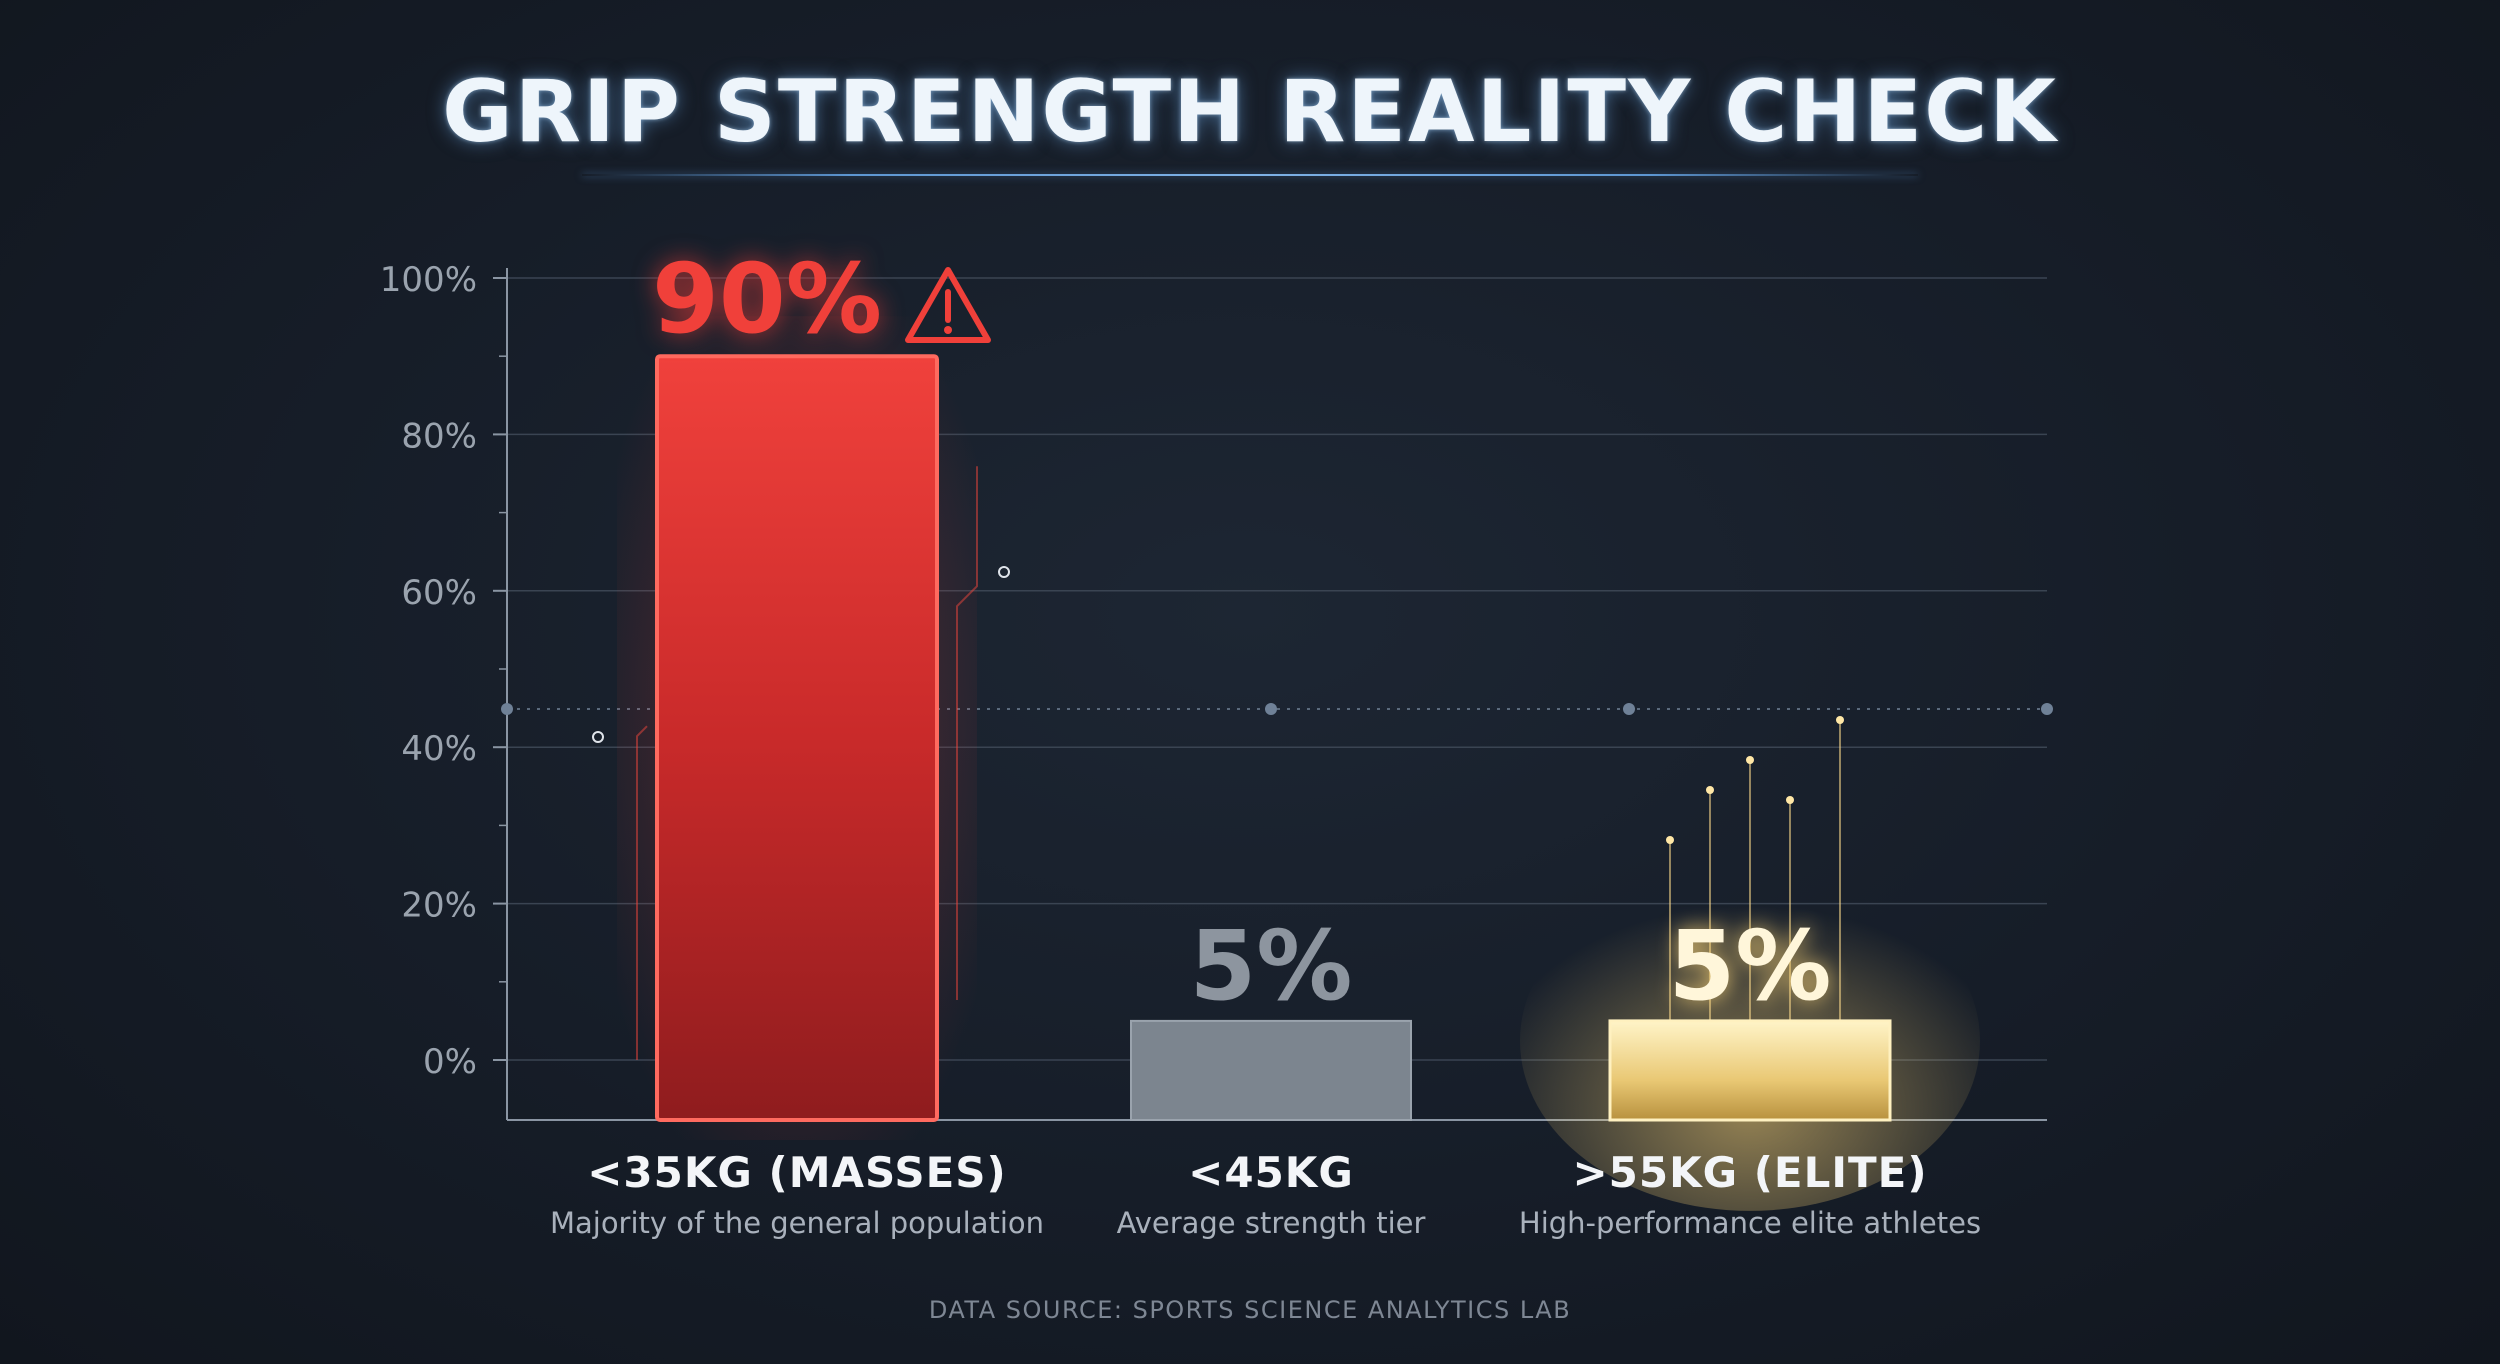 The width and height of the screenshot is (2500, 1364). Describe the element at coordinates (797, 1172) in the screenshot. I see `category-label-masses: <35KG (MASSES)` at that location.